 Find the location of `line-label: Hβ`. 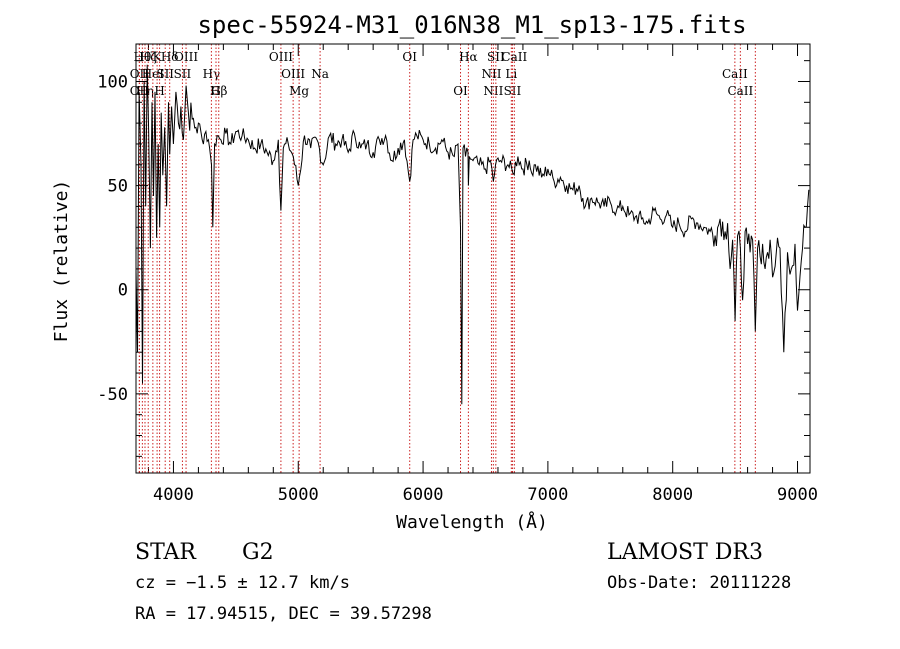

line-label: Hβ is located at coordinates (218, 91).